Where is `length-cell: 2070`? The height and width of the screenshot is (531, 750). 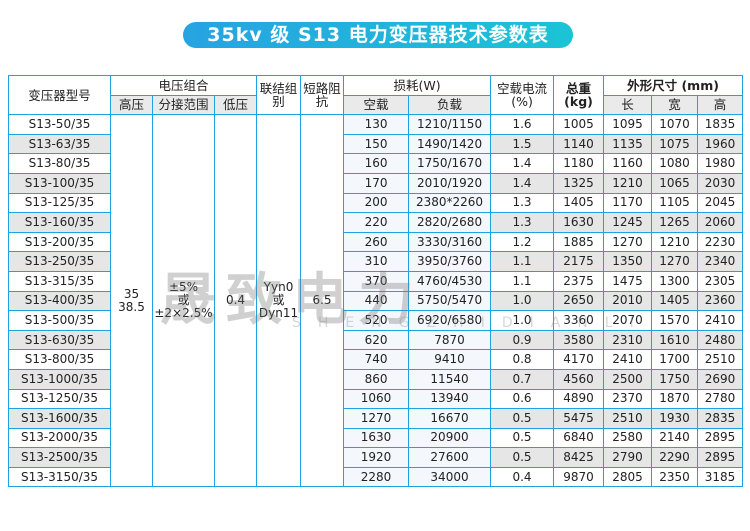 length-cell: 2070 is located at coordinates (628, 320).